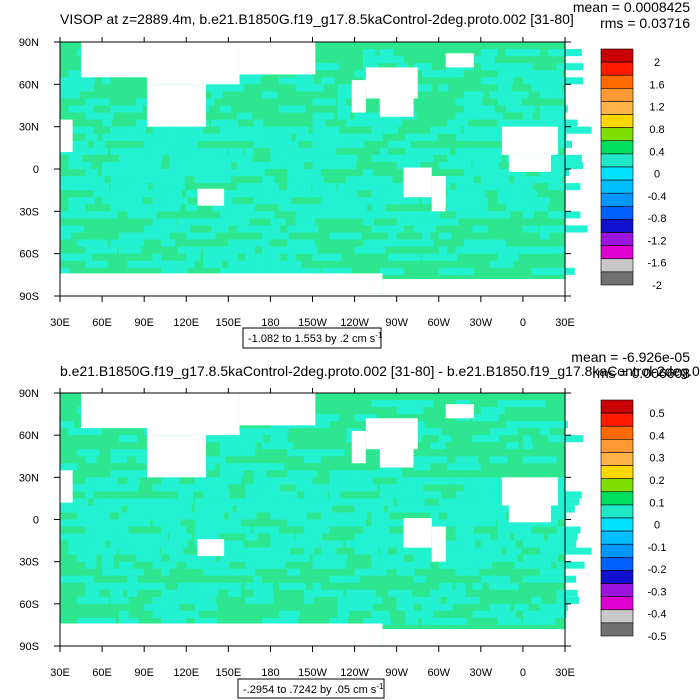 The image size is (700, 700). I want to click on x-tick-label: 60E, so click(102, 673).